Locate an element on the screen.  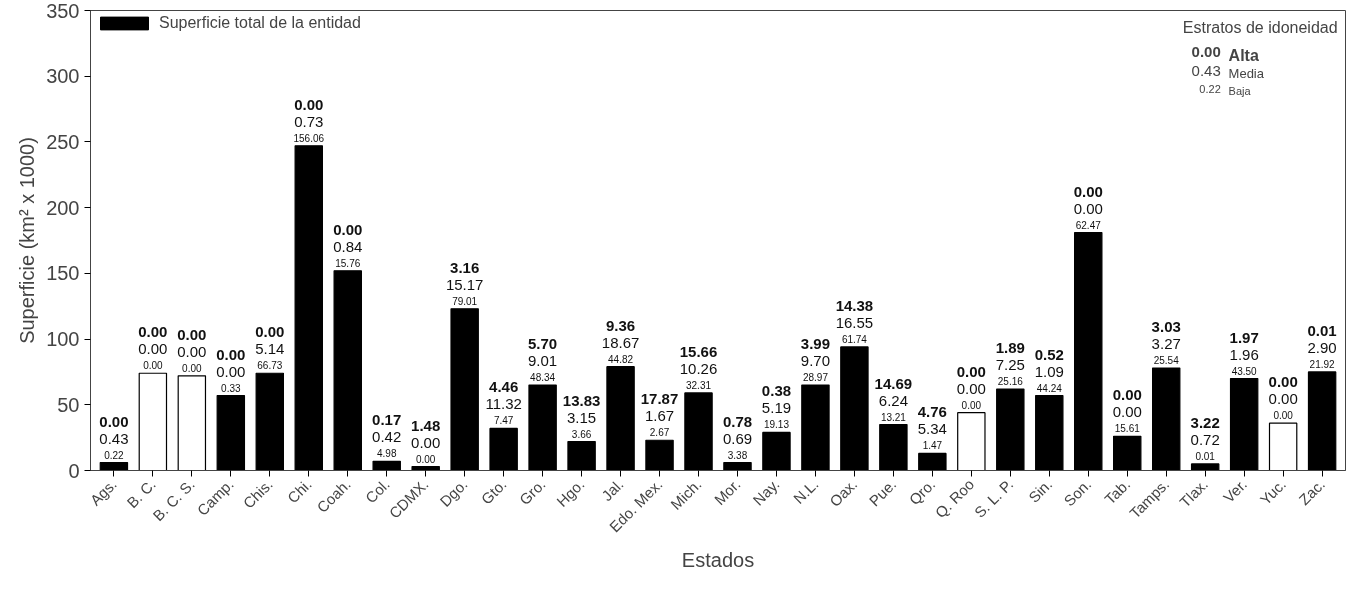
annotation: 0.42 is located at coordinates (387, 437).